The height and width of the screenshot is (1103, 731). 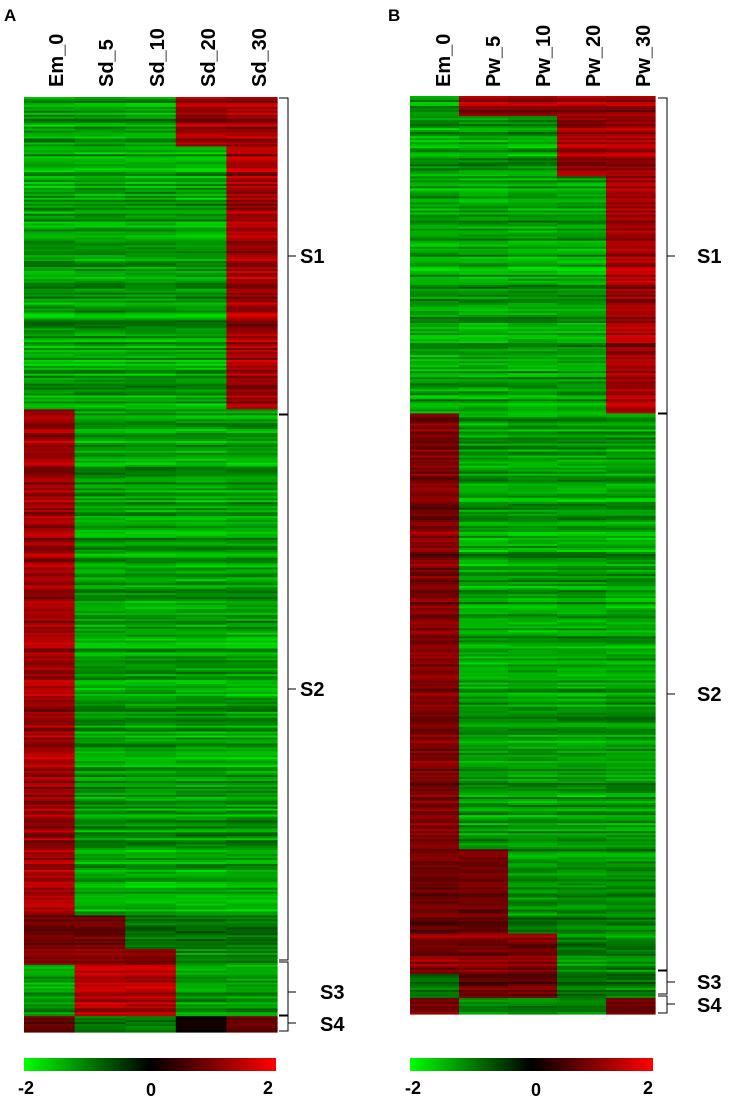 I want to click on panel-a-cluster-label-s2: S2, so click(x=312, y=690).